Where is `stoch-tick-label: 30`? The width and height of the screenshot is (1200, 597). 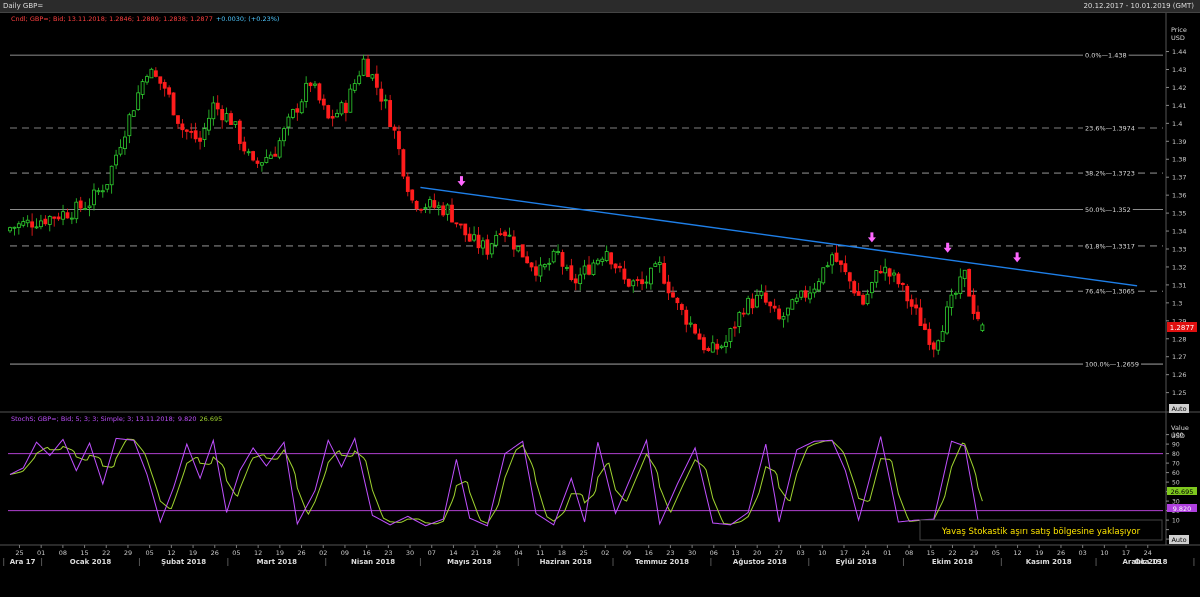
stoch-tick-label: 30 is located at coordinates (1176, 502).